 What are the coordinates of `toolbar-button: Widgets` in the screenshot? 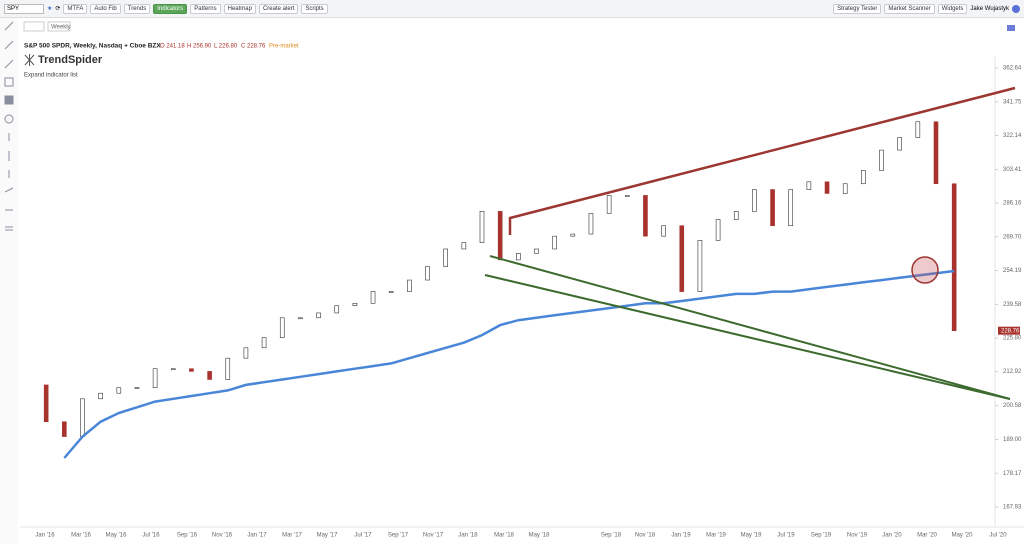 It's located at (952, 8).